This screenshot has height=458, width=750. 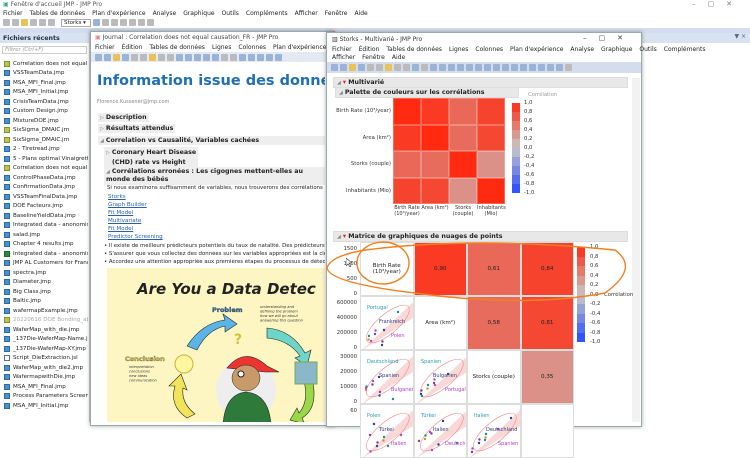 What do you see at coordinates (46, 244) in the screenshot?
I see `recent-file-item: Chapter 4 results.jmp` at bounding box center [46, 244].